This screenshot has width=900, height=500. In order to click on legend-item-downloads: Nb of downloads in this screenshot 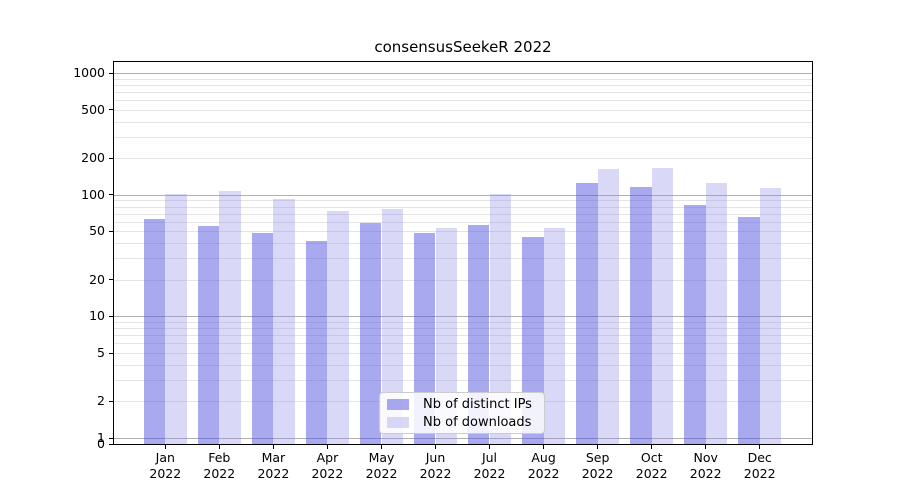, I will do `click(465, 422)`.